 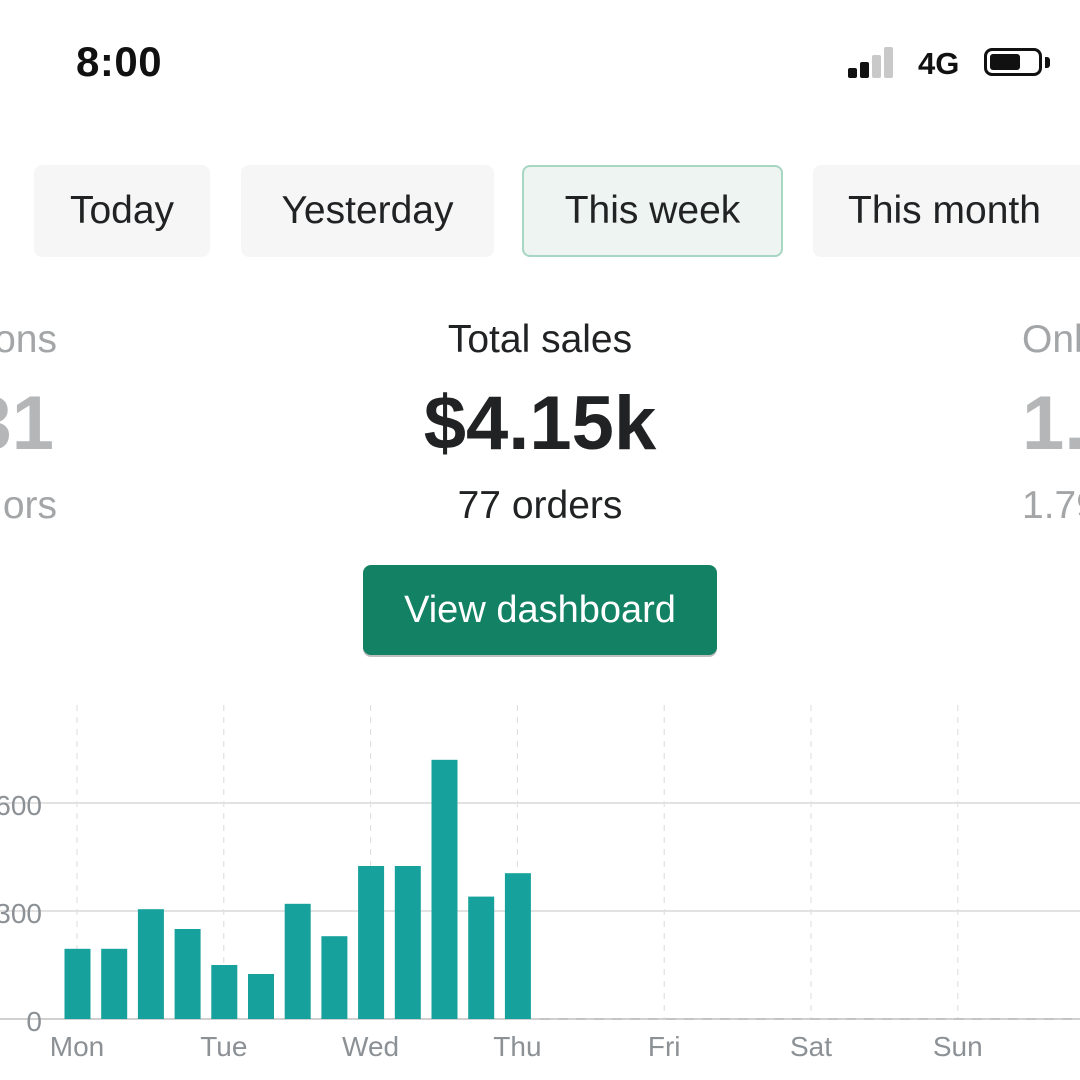 I want to click on metric-sub: 1.79, so click(x=1051, y=505).